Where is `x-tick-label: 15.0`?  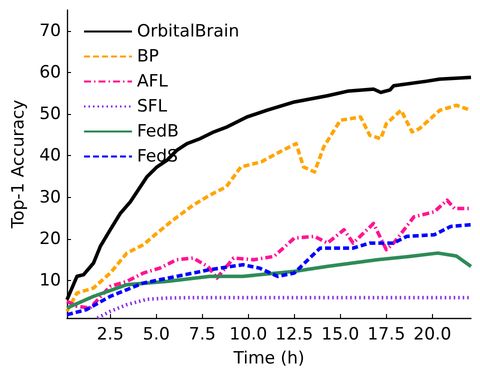 x-tick-label: 15.0 is located at coordinates (340, 334).